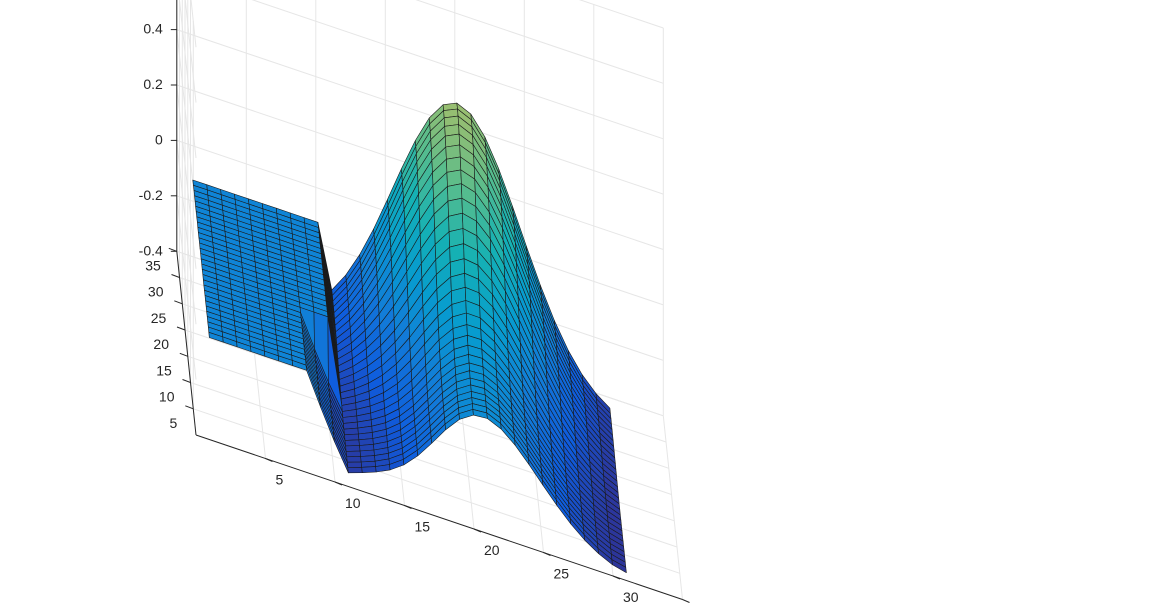 The height and width of the screenshot is (610, 1170). Describe the element at coordinates (423, 527) in the screenshot. I see `x-tick-label: 15` at that location.